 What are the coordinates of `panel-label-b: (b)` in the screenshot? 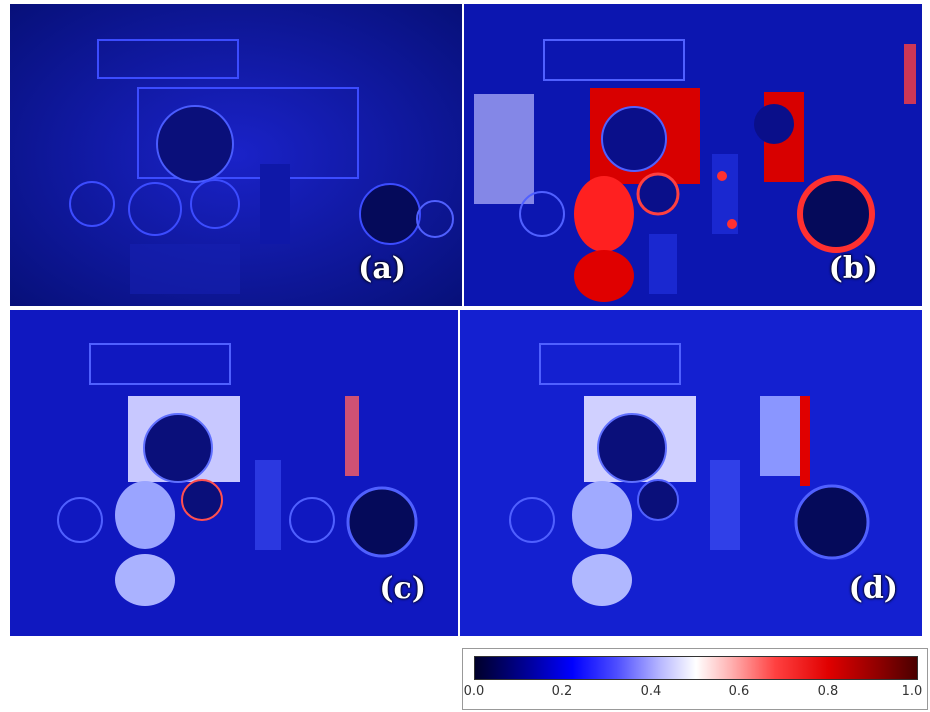 It's located at (853, 268).